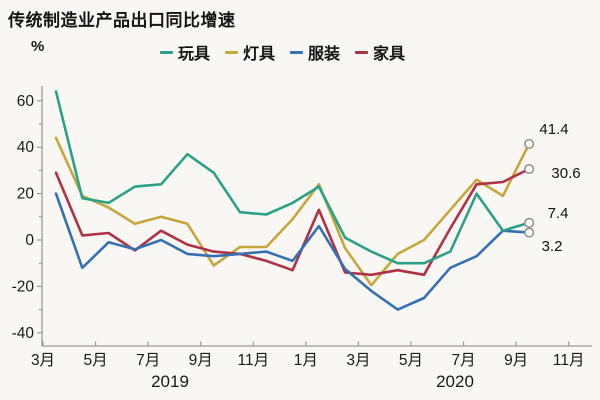 The width and height of the screenshot is (600, 400). Describe the element at coordinates (553, 129) in the screenshot. I see `end-value-label: 41.4` at that location.